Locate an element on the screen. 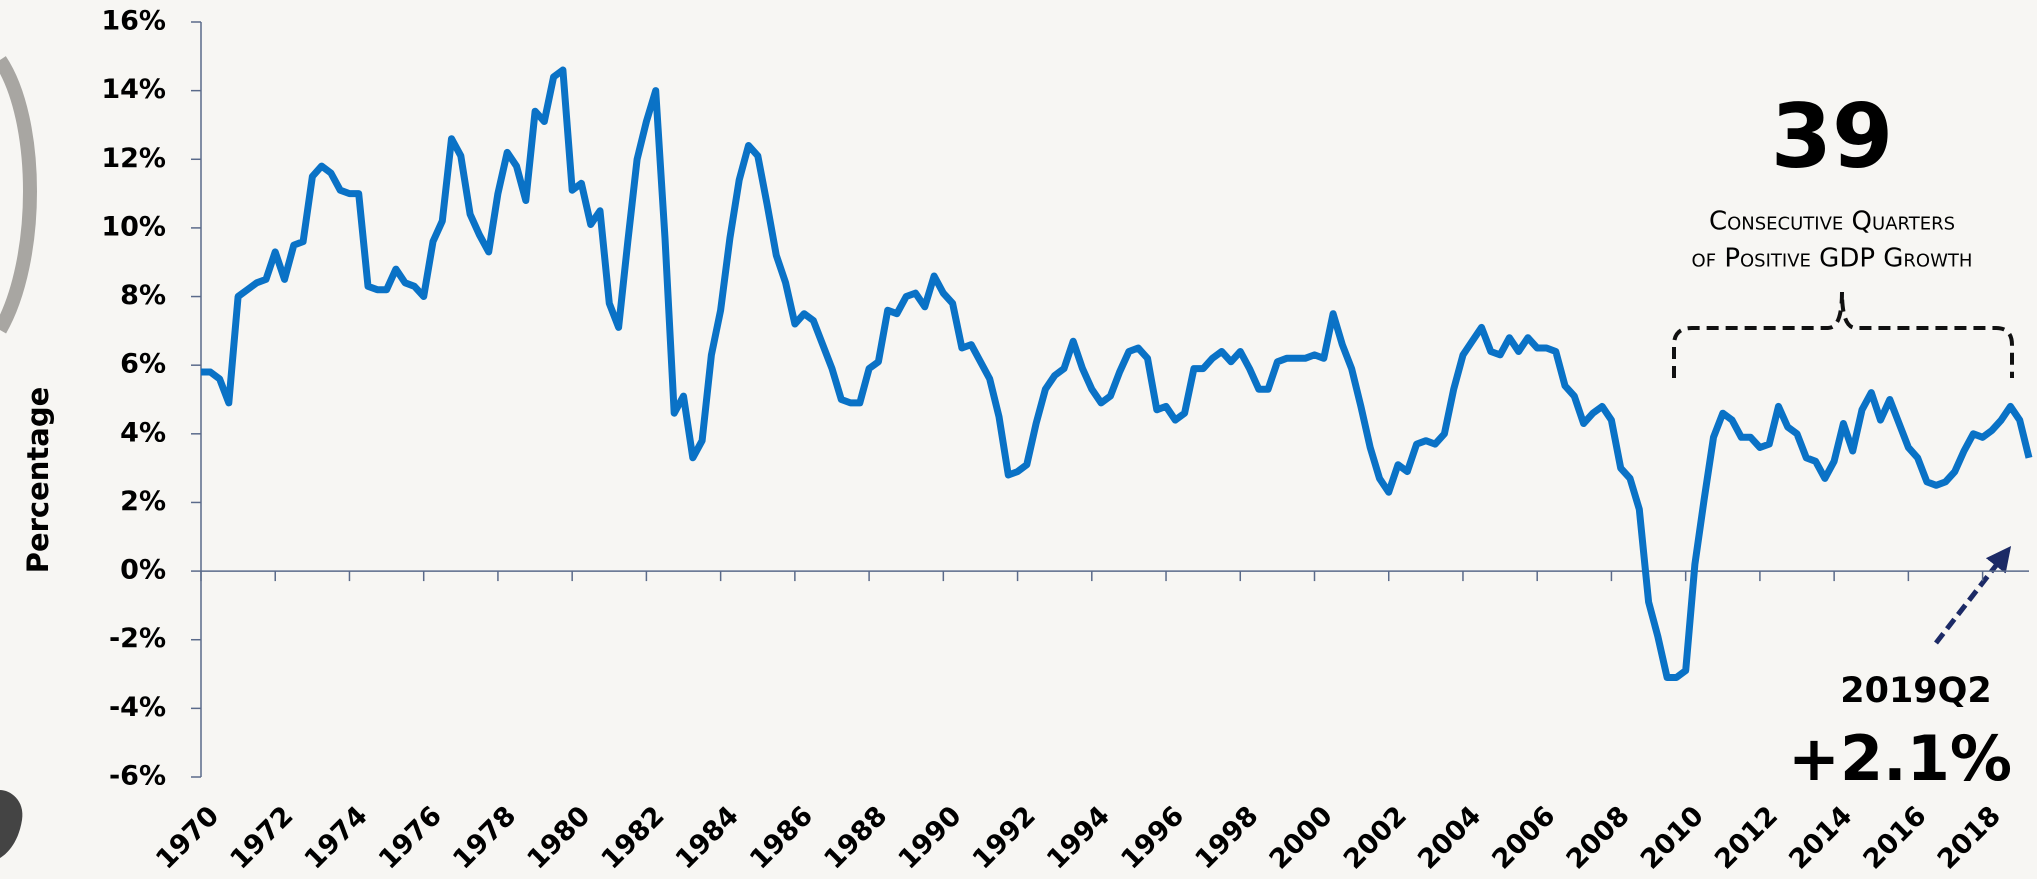  y-tick-label: 6% is located at coordinates (143, 364).